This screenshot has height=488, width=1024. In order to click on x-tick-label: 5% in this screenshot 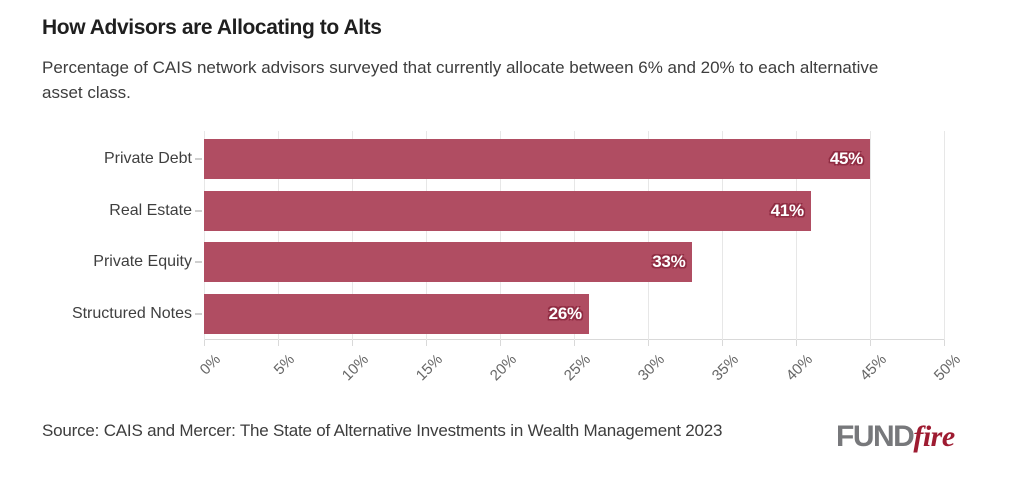, I will do `click(284, 365)`.